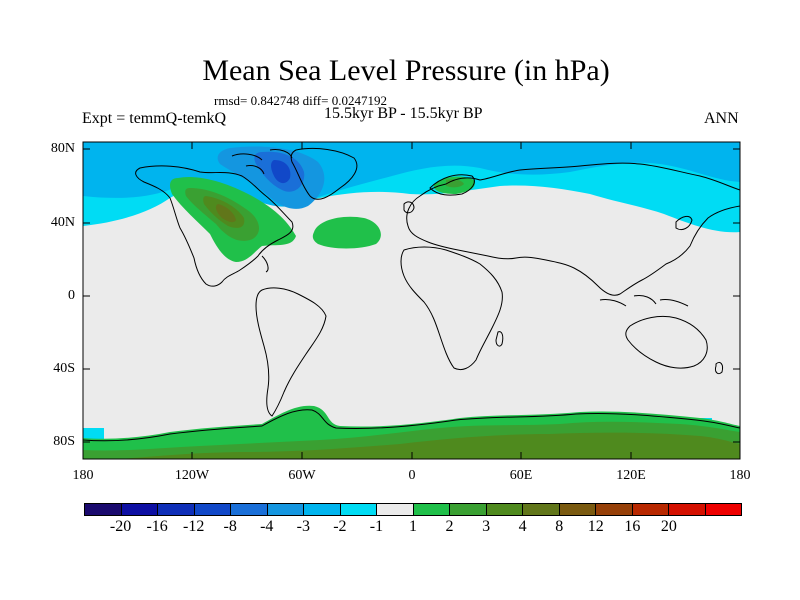  Describe the element at coordinates (64, 441) in the screenshot. I see `lat-label-80s: 80S` at that location.